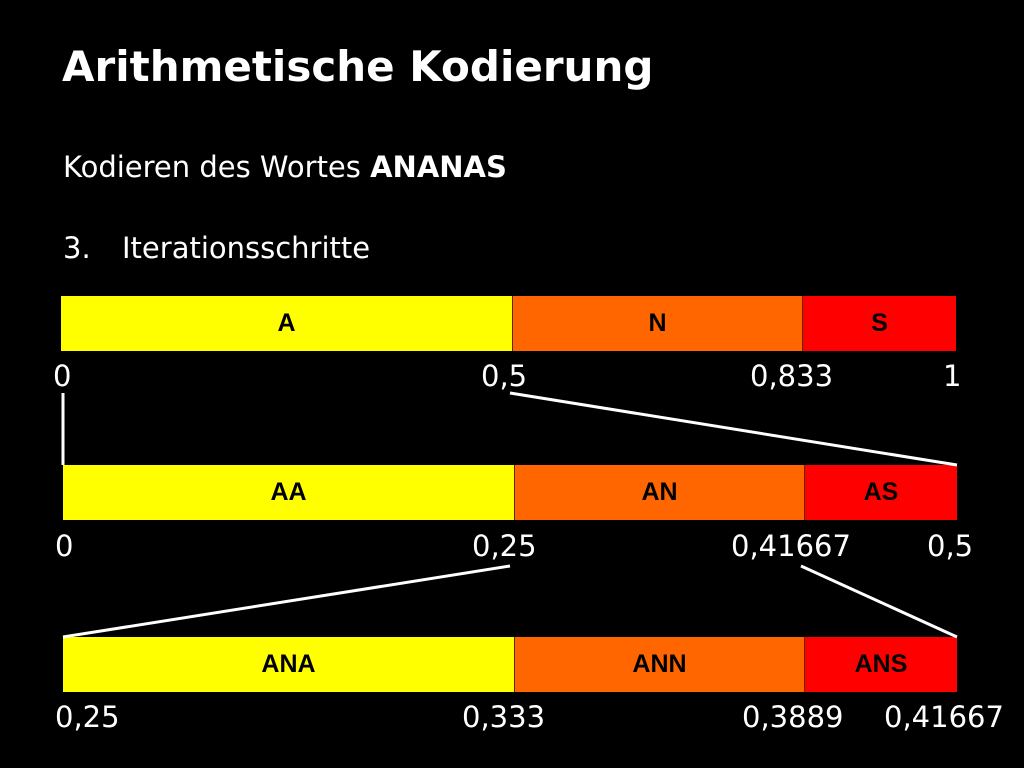 Image resolution: width=1024 pixels, height=768 pixels. I want to click on interval-bar-1: A N S, so click(508, 323).